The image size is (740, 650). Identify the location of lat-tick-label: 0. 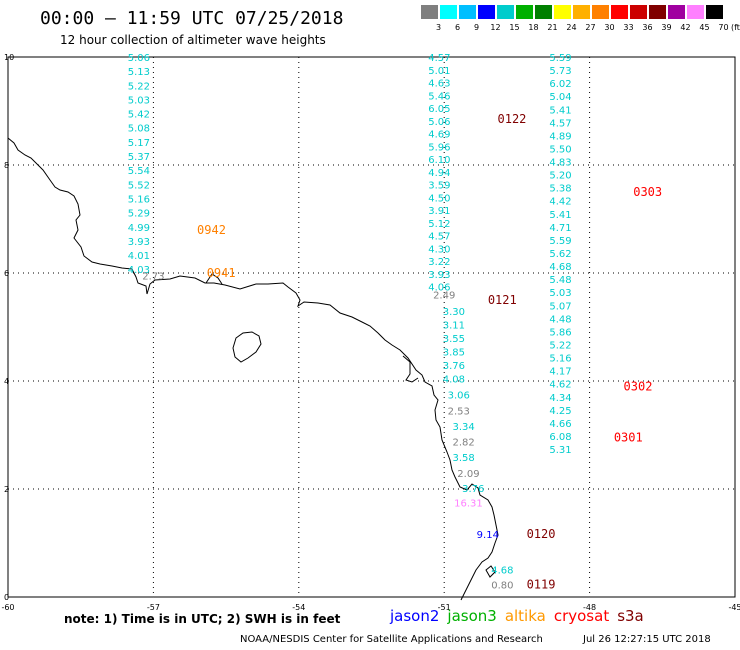
(6, 597).